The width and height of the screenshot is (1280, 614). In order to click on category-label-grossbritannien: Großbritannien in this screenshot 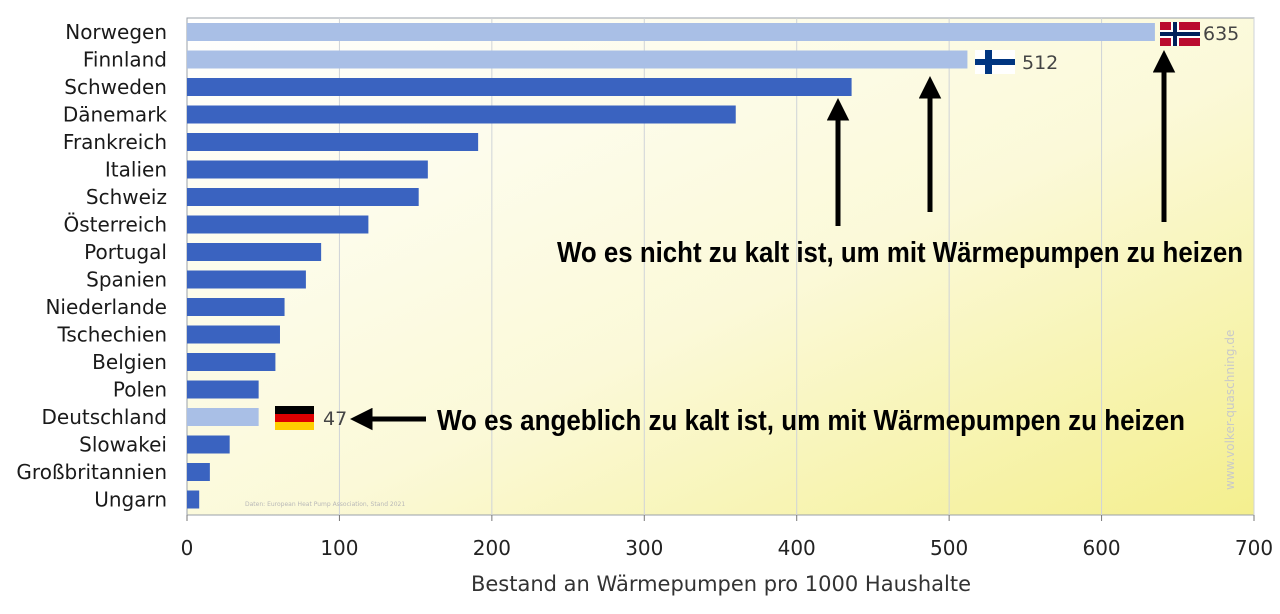, I will do `click(91, 472)`.